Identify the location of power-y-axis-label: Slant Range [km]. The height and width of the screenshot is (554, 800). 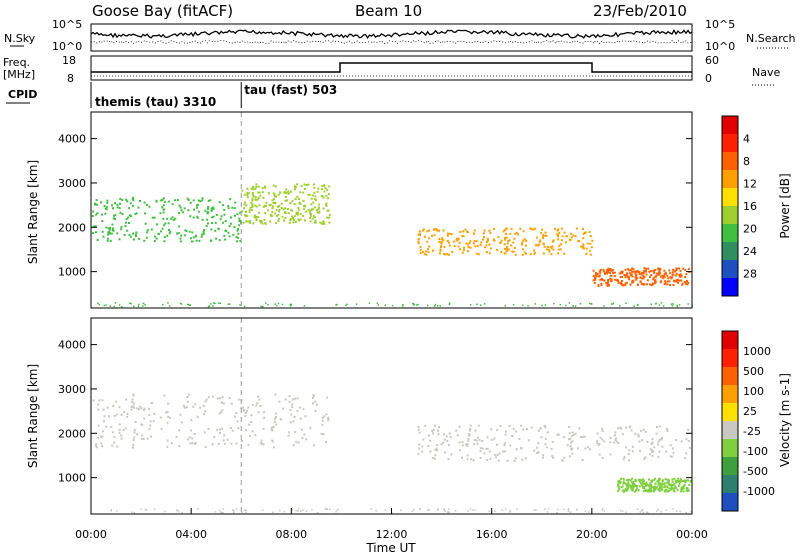
(33, 212).